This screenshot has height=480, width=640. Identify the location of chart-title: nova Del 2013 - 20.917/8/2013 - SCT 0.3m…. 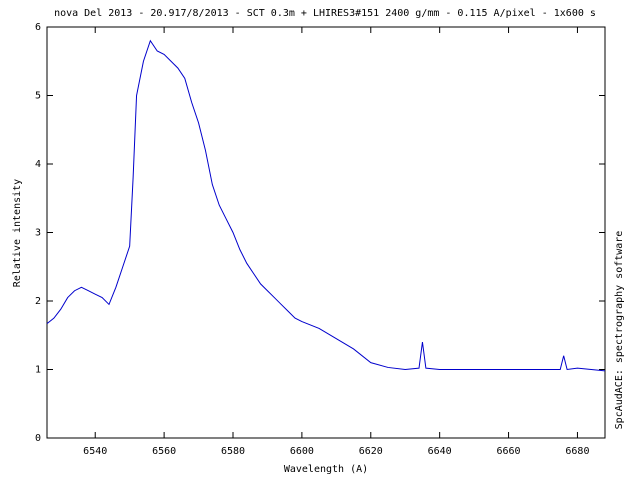
(325, 13).